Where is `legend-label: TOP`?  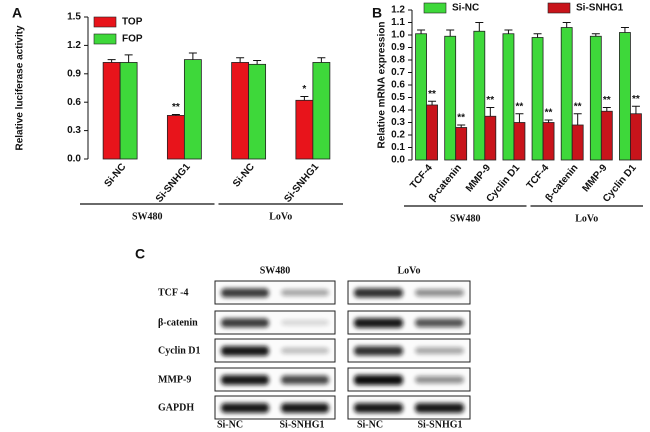
legend-label: TOP is located at coordinates (132, 22).